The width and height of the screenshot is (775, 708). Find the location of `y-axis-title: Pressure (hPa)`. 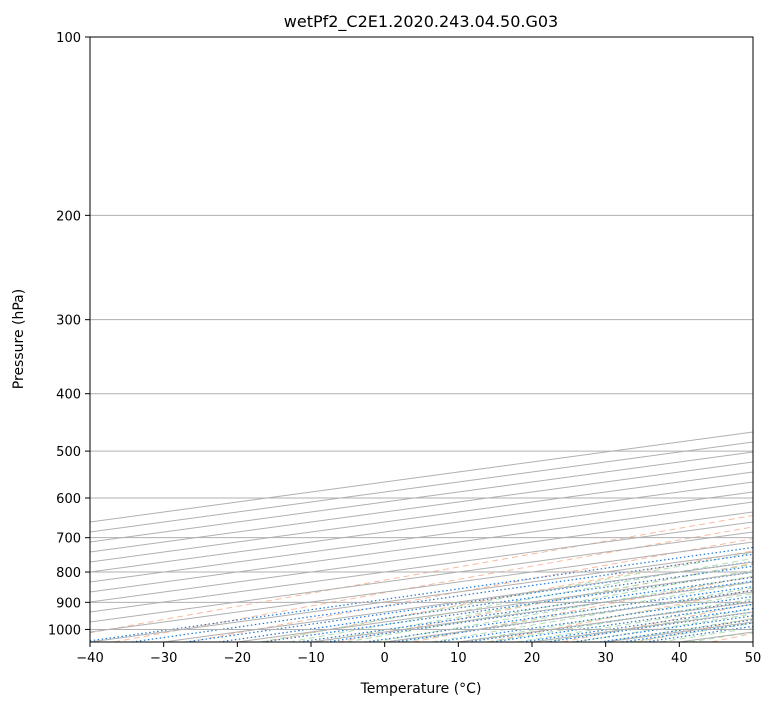

y-axis-title: Pressure (hPa) is located at coordinates (19, 339).